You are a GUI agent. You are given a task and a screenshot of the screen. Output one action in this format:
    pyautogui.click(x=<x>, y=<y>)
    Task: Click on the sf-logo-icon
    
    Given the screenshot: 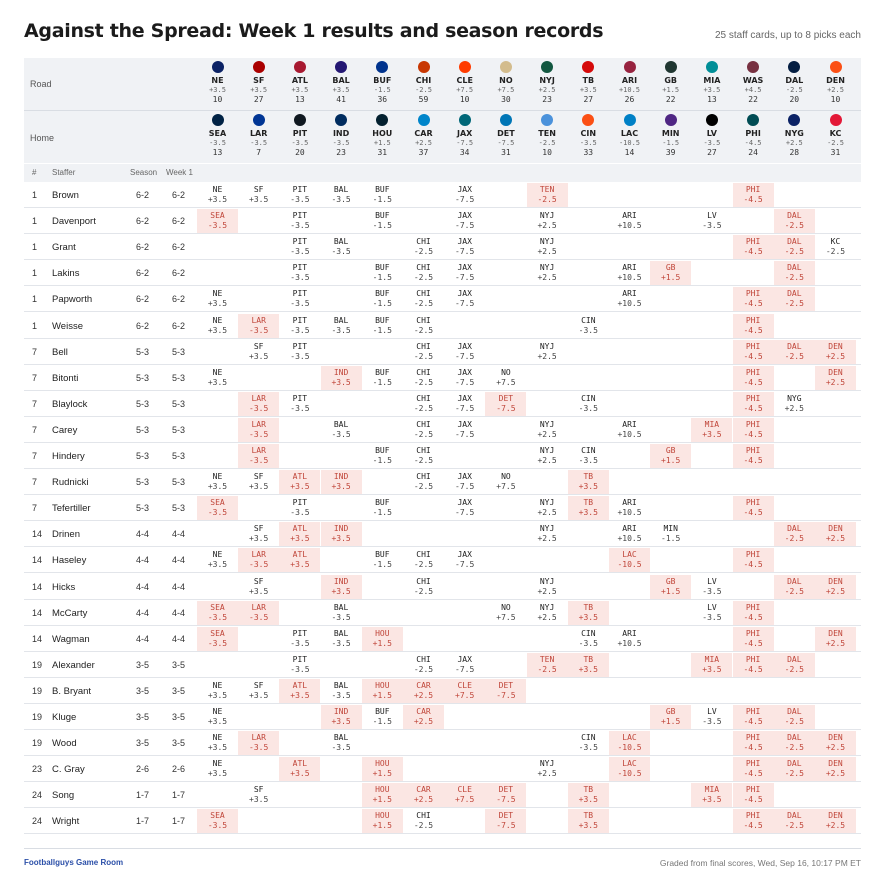 What is the action you would take?
    pyautogui.click(x=258, y=67)
    